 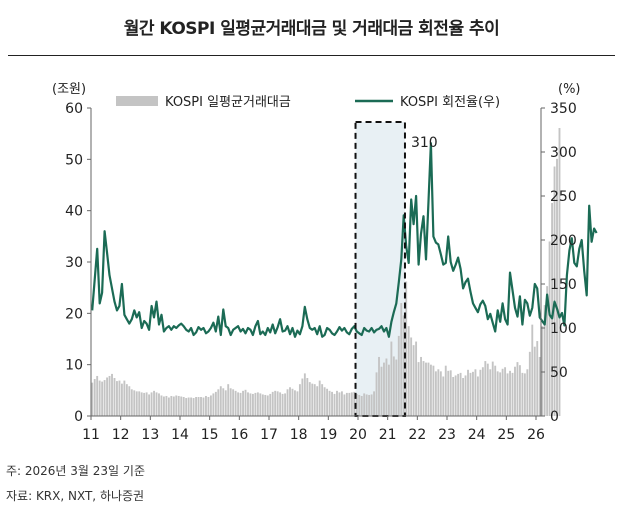 What do you see at coordinates (569, 89) in the screenshot?
I see `right-axis-unit: (%)` at bounding box center [569, 89].